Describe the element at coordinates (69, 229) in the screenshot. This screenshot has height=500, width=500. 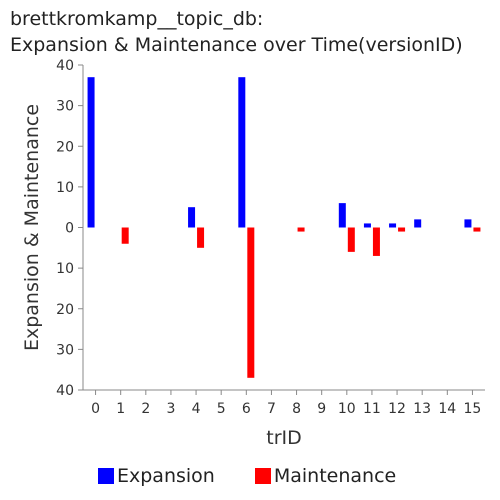
I see `y-tick-label: 0` at that location.